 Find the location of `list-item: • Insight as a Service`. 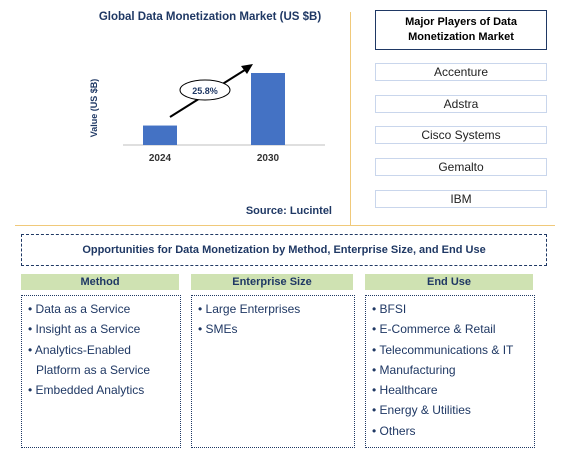

list-item: • Insight as a Service is located at coordinates (84, 329).